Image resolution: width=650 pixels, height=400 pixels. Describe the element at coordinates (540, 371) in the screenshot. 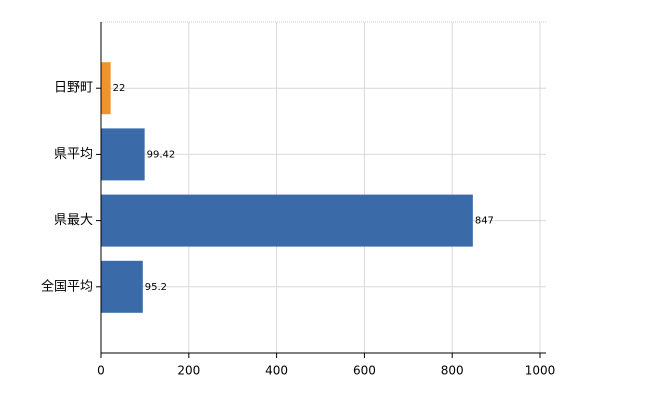

I see `x-tick-label: 1000` at that location.